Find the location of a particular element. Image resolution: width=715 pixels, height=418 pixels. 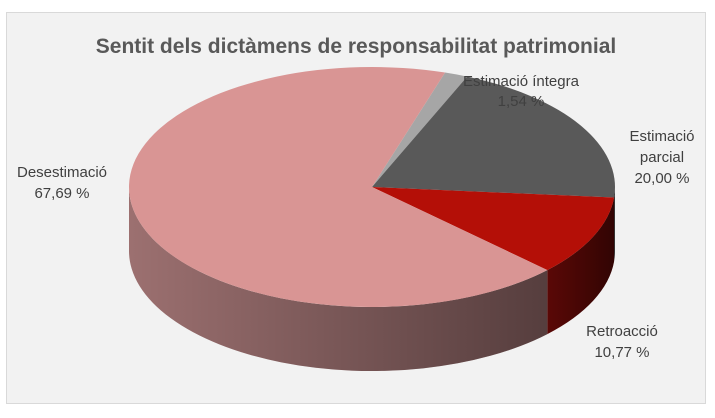

data-label-estimacio-integra: Estimació íntegra 1,54 % is located at coordinates (521, 91).